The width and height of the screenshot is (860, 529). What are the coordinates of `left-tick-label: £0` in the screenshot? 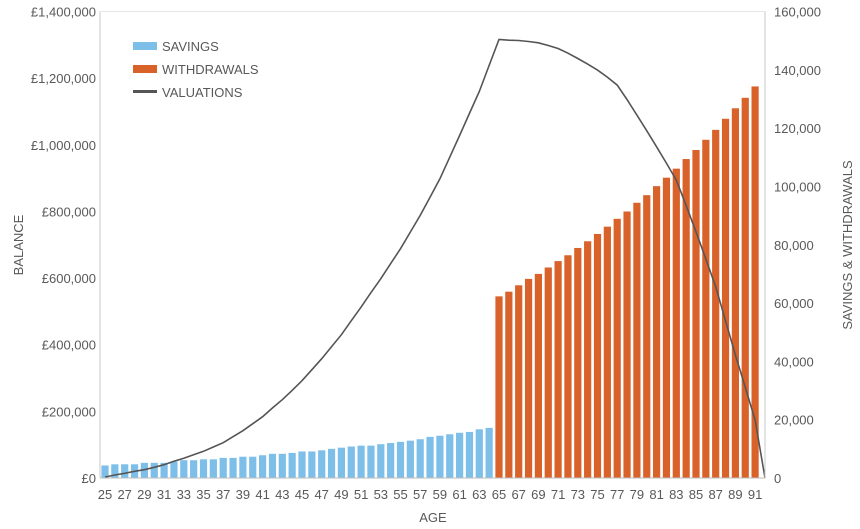 It's located at (89, 478).